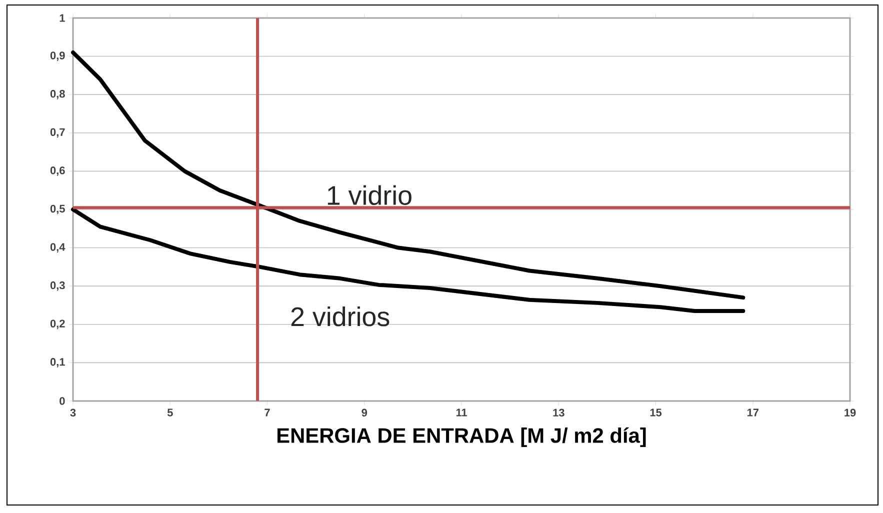 The image size is (883, 513). I want to click on x-tick-label: 3, so click(73, 412).